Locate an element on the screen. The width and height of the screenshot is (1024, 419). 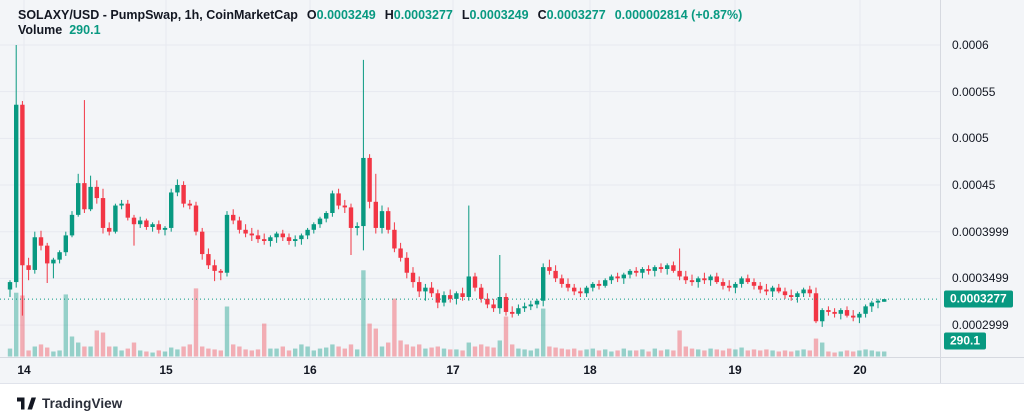
close-label: C is located at coordinates (542, 15).